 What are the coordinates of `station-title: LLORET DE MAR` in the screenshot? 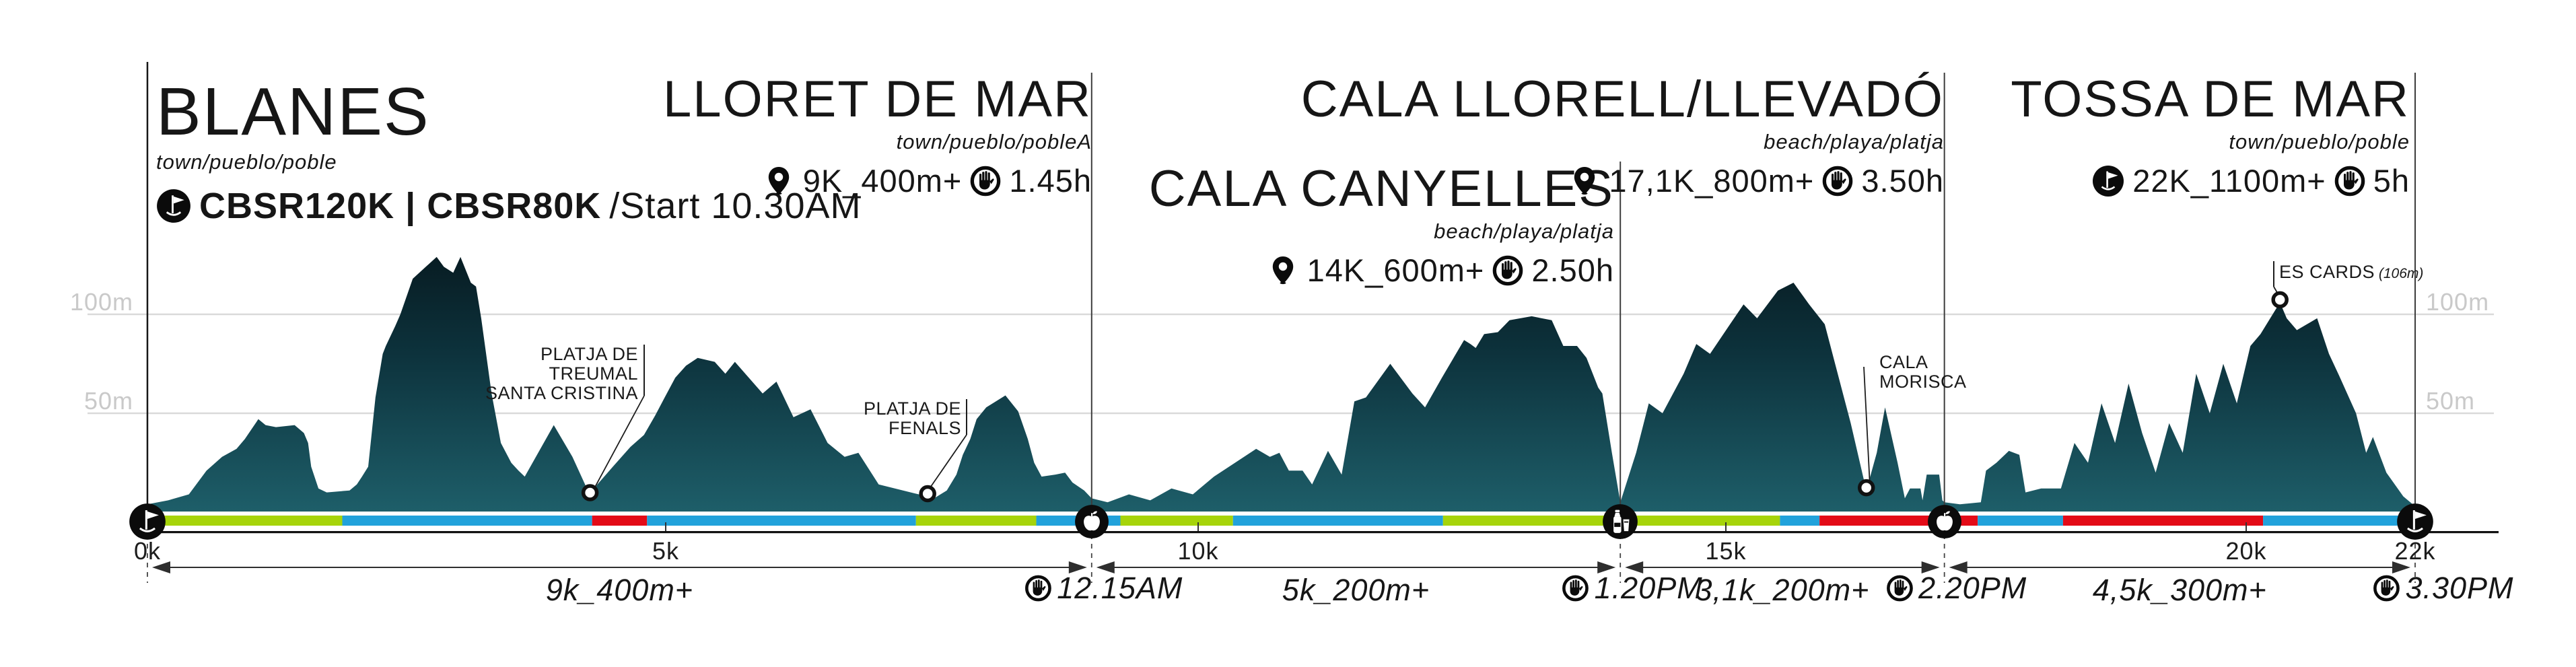 It's located at (877, 100).